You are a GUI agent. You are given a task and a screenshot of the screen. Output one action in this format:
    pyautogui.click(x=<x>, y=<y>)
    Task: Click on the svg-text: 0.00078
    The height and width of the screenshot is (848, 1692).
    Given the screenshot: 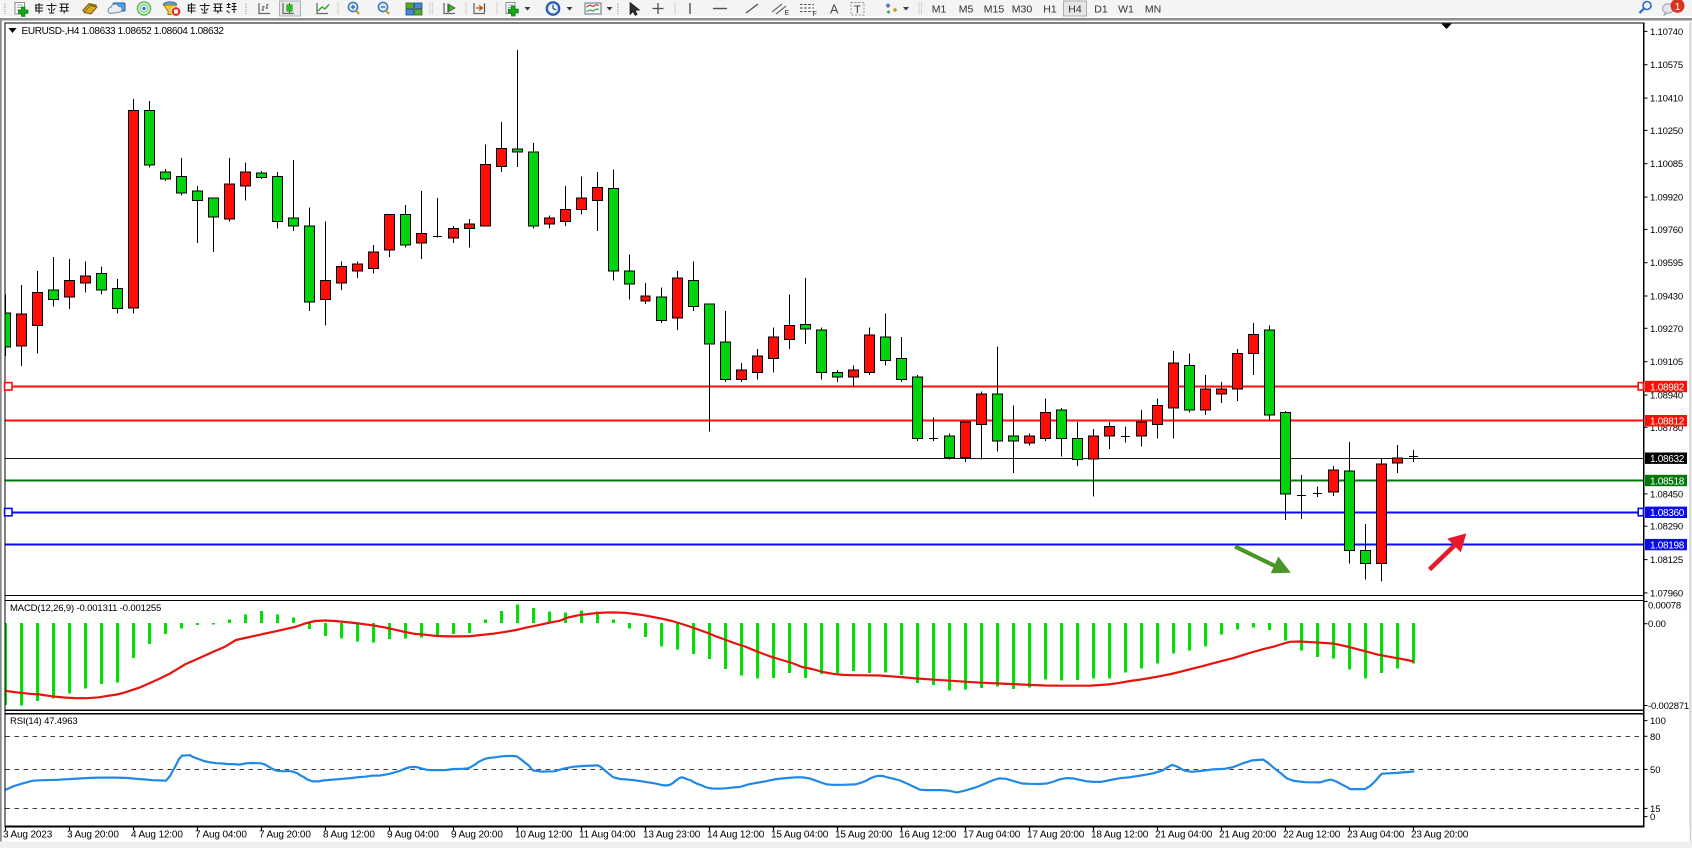 What is the action you would take?
    pyautogui.click(x=1664, y=606)
    